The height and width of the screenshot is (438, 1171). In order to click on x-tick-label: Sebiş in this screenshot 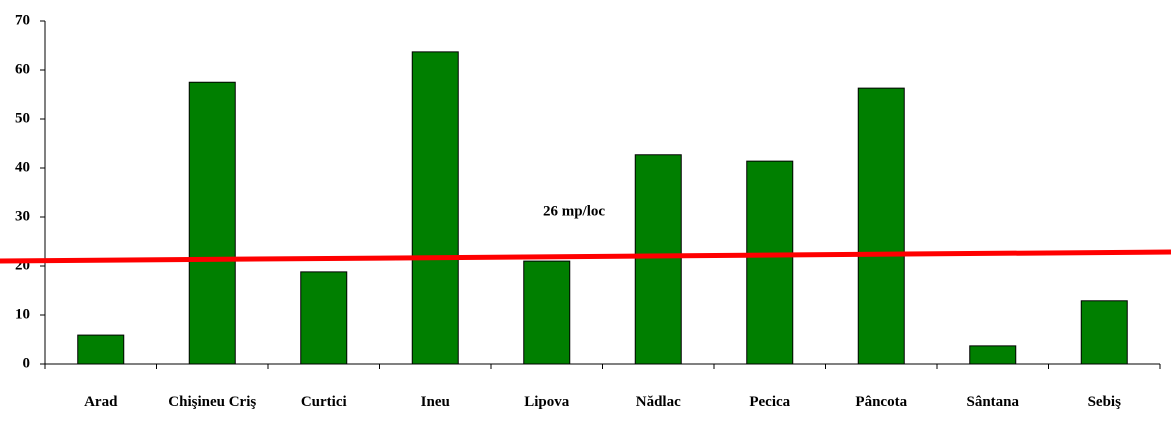, I will do `click(1104, 402)`.